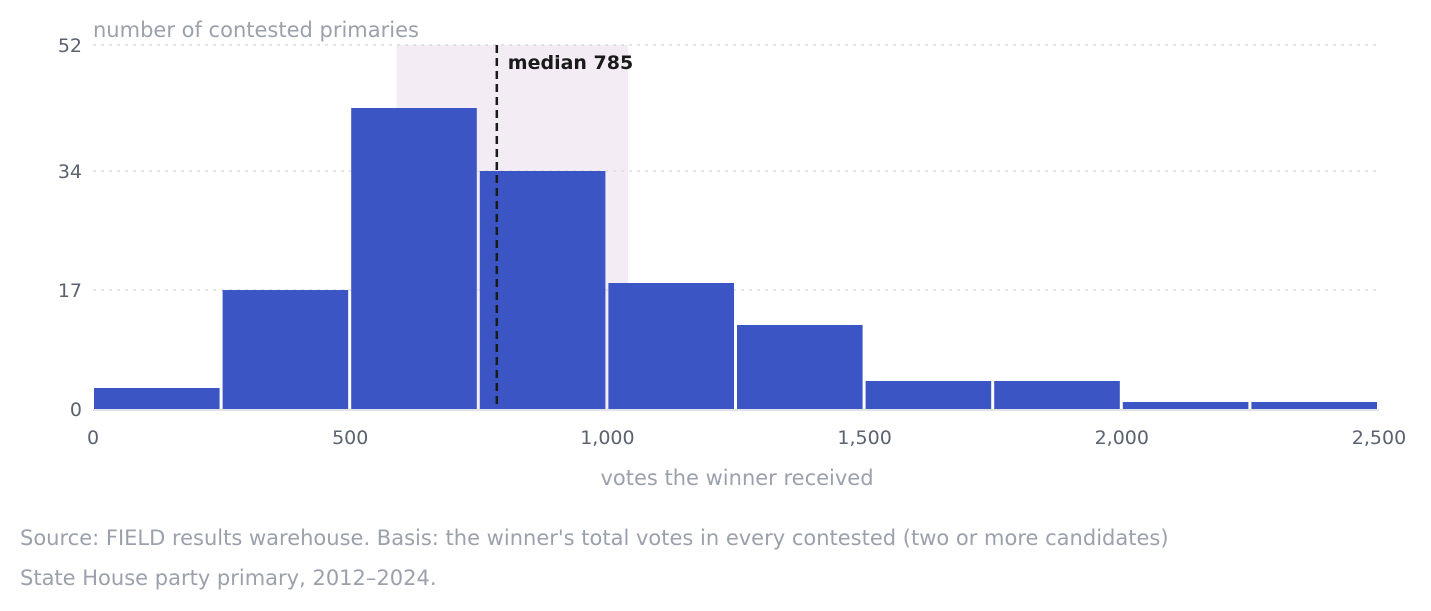 This screenshot has height=611, width=1431. What do you see at coordinates (1122, 438) in the screenshot?
I see `x-tick-label-2000: 2,000` at bounding box center [1122, 438].